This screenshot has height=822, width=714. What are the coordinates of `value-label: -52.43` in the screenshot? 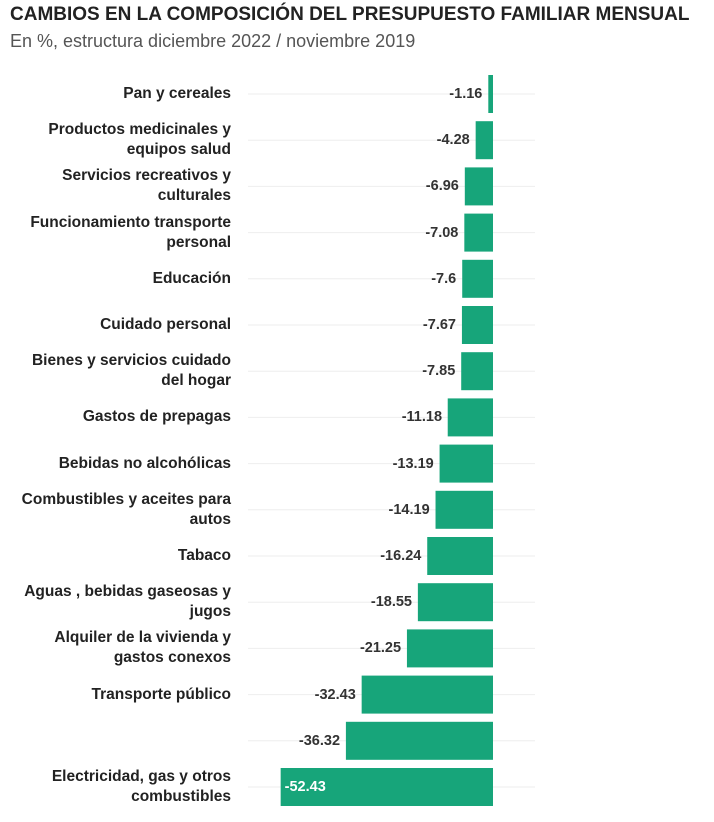 It's located at (305, 787).